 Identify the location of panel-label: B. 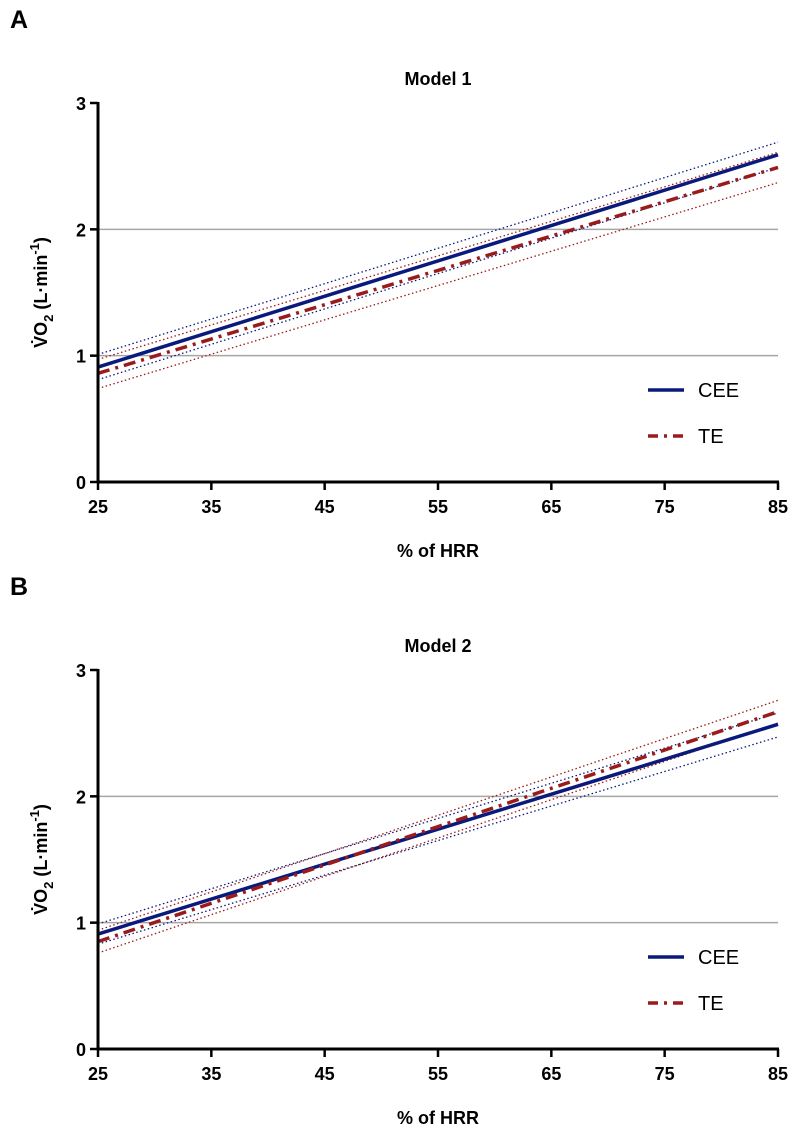
(19, 587).